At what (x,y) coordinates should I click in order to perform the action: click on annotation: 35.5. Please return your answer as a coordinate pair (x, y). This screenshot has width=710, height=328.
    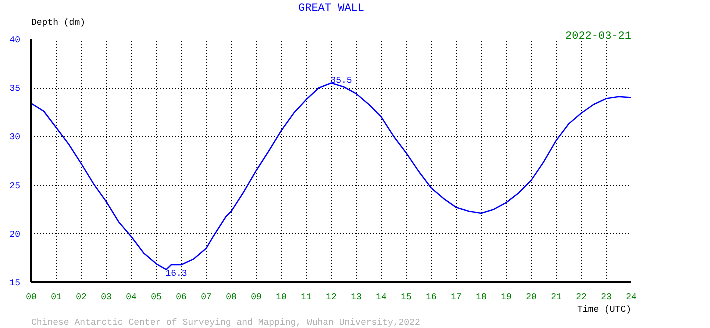
    Looking at the image, I should click on (341, 81).